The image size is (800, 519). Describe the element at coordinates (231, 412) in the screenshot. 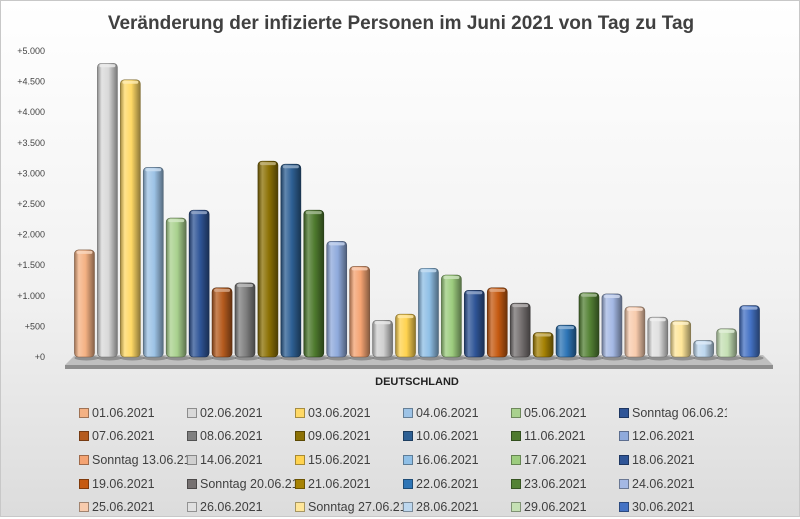

I see `legend-label: 02.06.2021` at that location.